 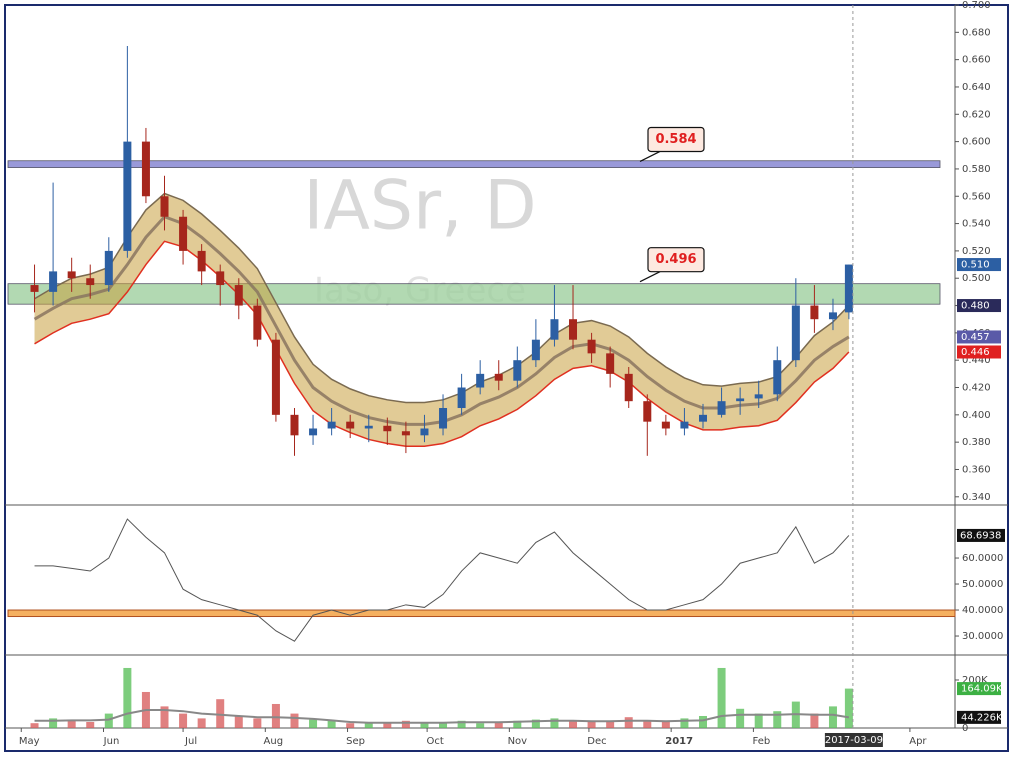 I want to click on price-badge-label: 0.510, so click(x=975, y=265).